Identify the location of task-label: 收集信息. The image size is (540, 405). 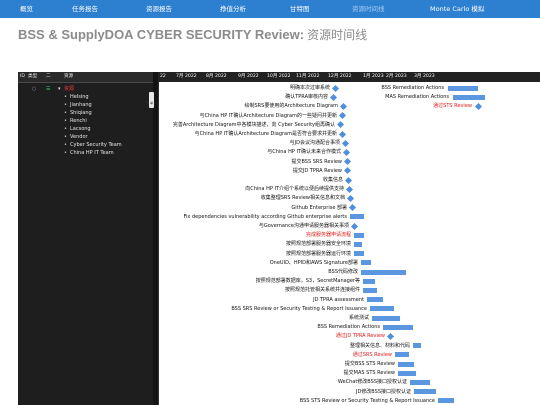
(332, 180).